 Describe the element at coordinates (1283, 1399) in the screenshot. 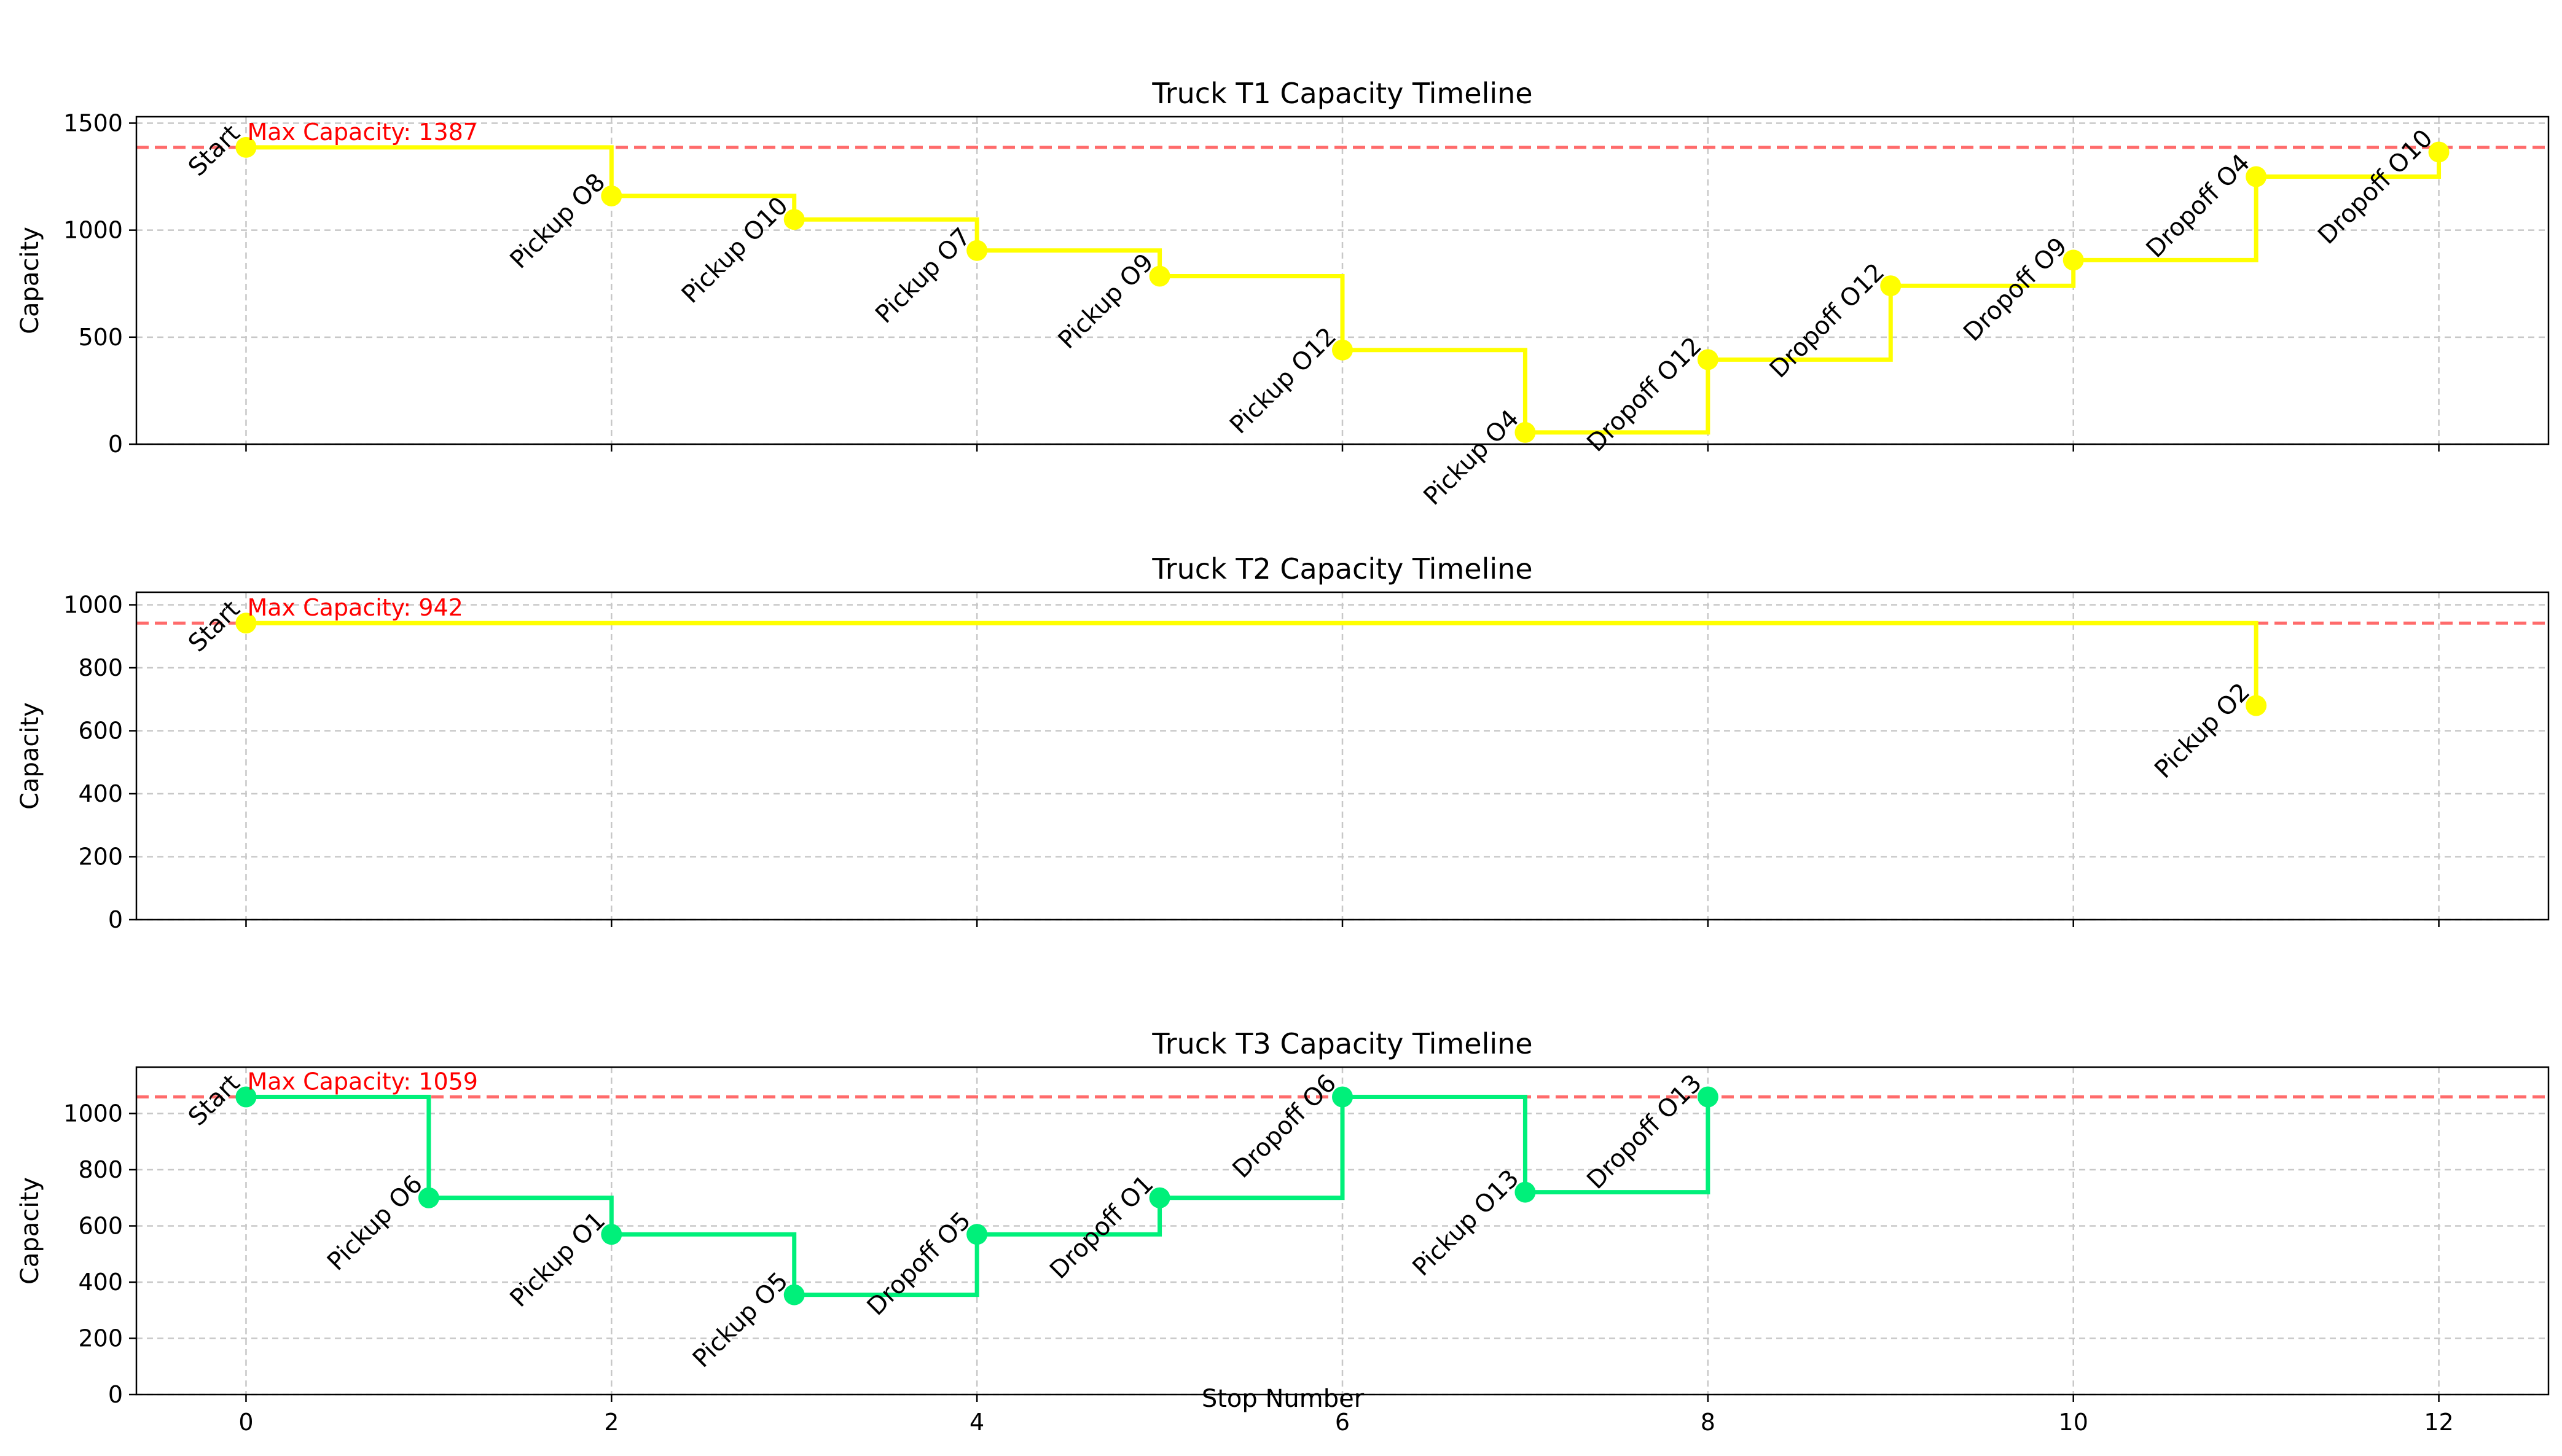

I see `x-axis-label: Stop Number` at that location.